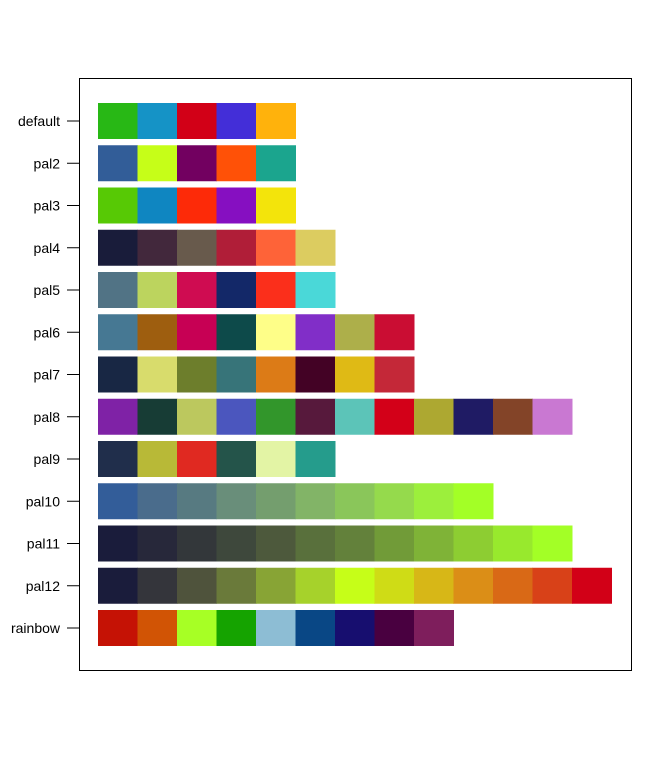 The height and width of the screenshot is (768, 672). I want to click on palette-row-pal10: pal10, so click(260, 501).